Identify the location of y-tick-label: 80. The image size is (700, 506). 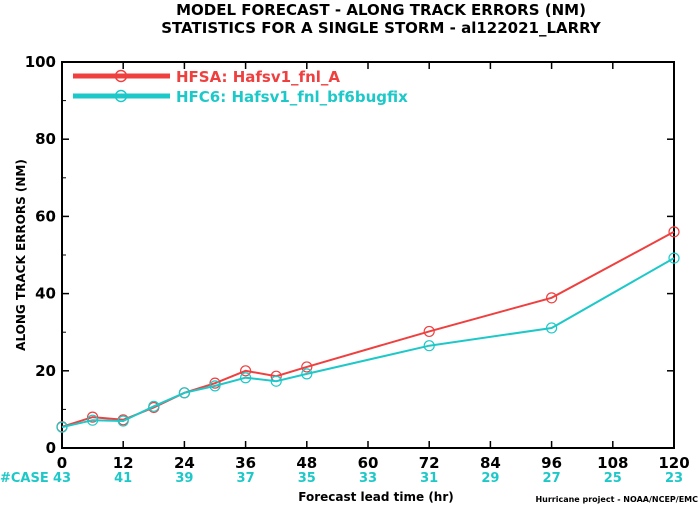
(45, 139).